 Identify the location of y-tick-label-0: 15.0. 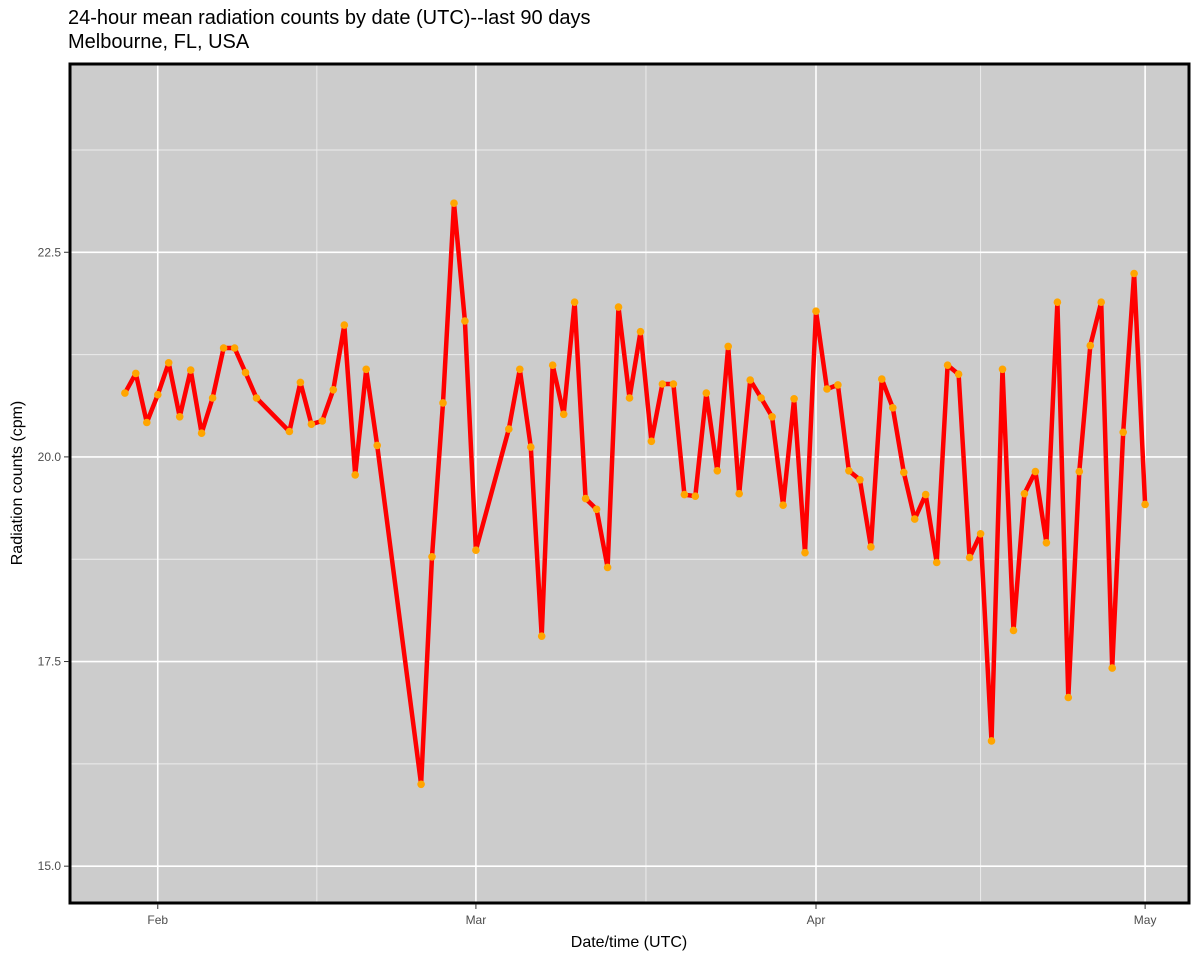
(50, 866).